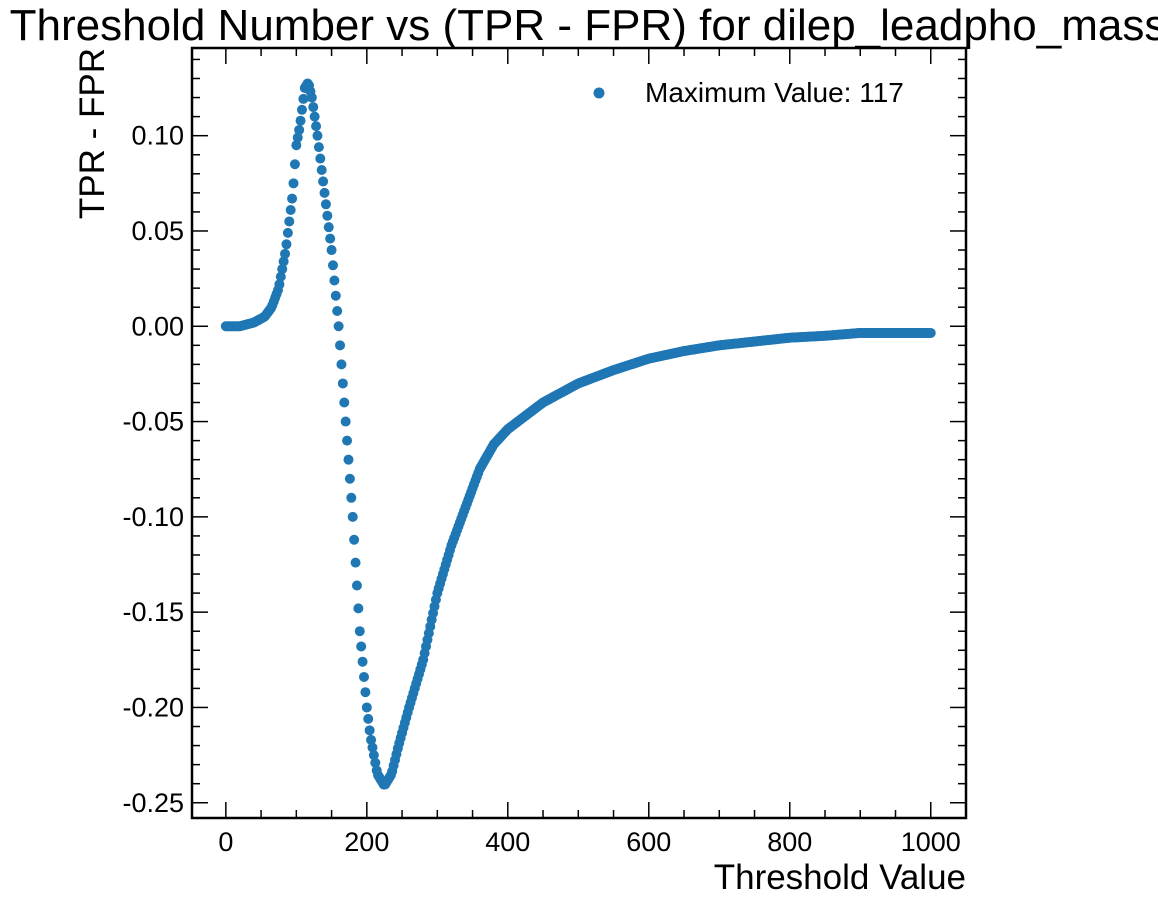 The image size is (1158, 906). Describe the element at coordinates (153, 803) in the screenshot. I see `y-tick-label: -0.25` at that location.